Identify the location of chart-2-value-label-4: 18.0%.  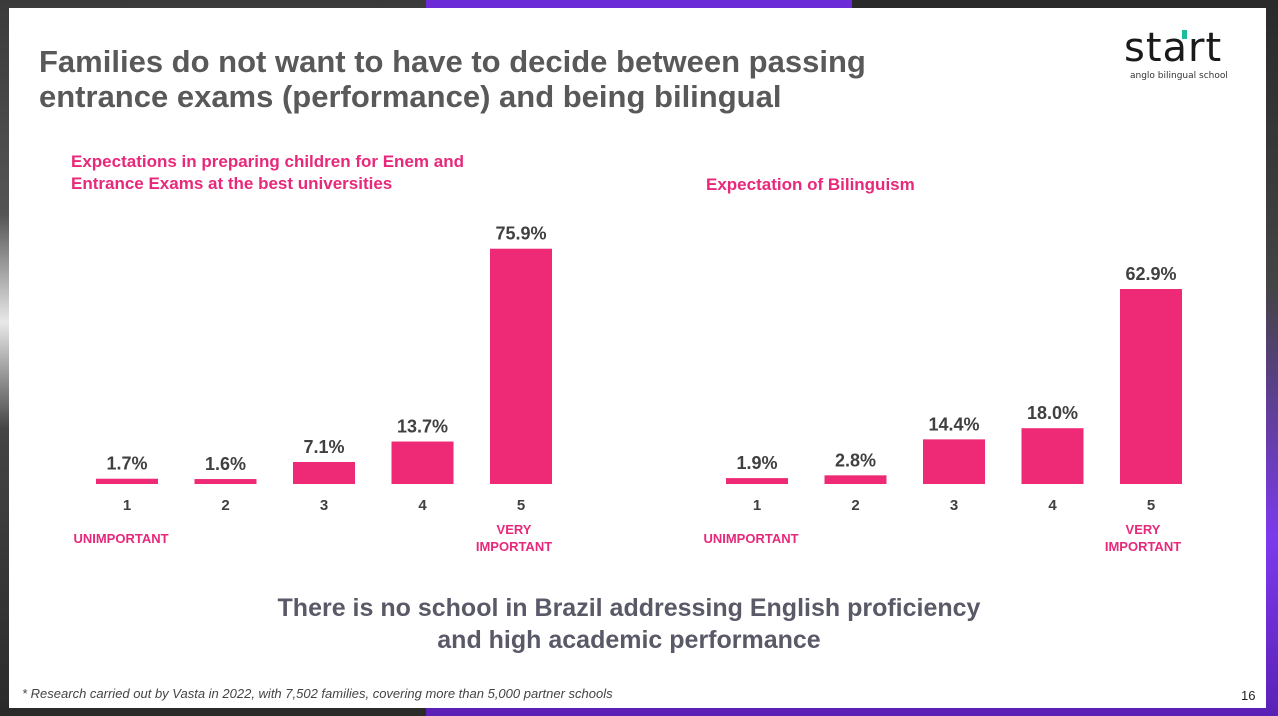
(1052, 413).